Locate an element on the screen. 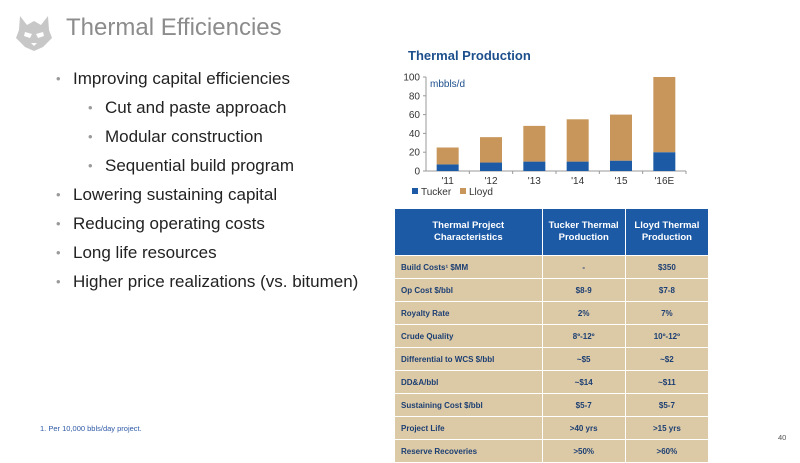 The height and width of the screenshot is (463, 800). table-row-label: Project Life is located at coordinates (468, 428).